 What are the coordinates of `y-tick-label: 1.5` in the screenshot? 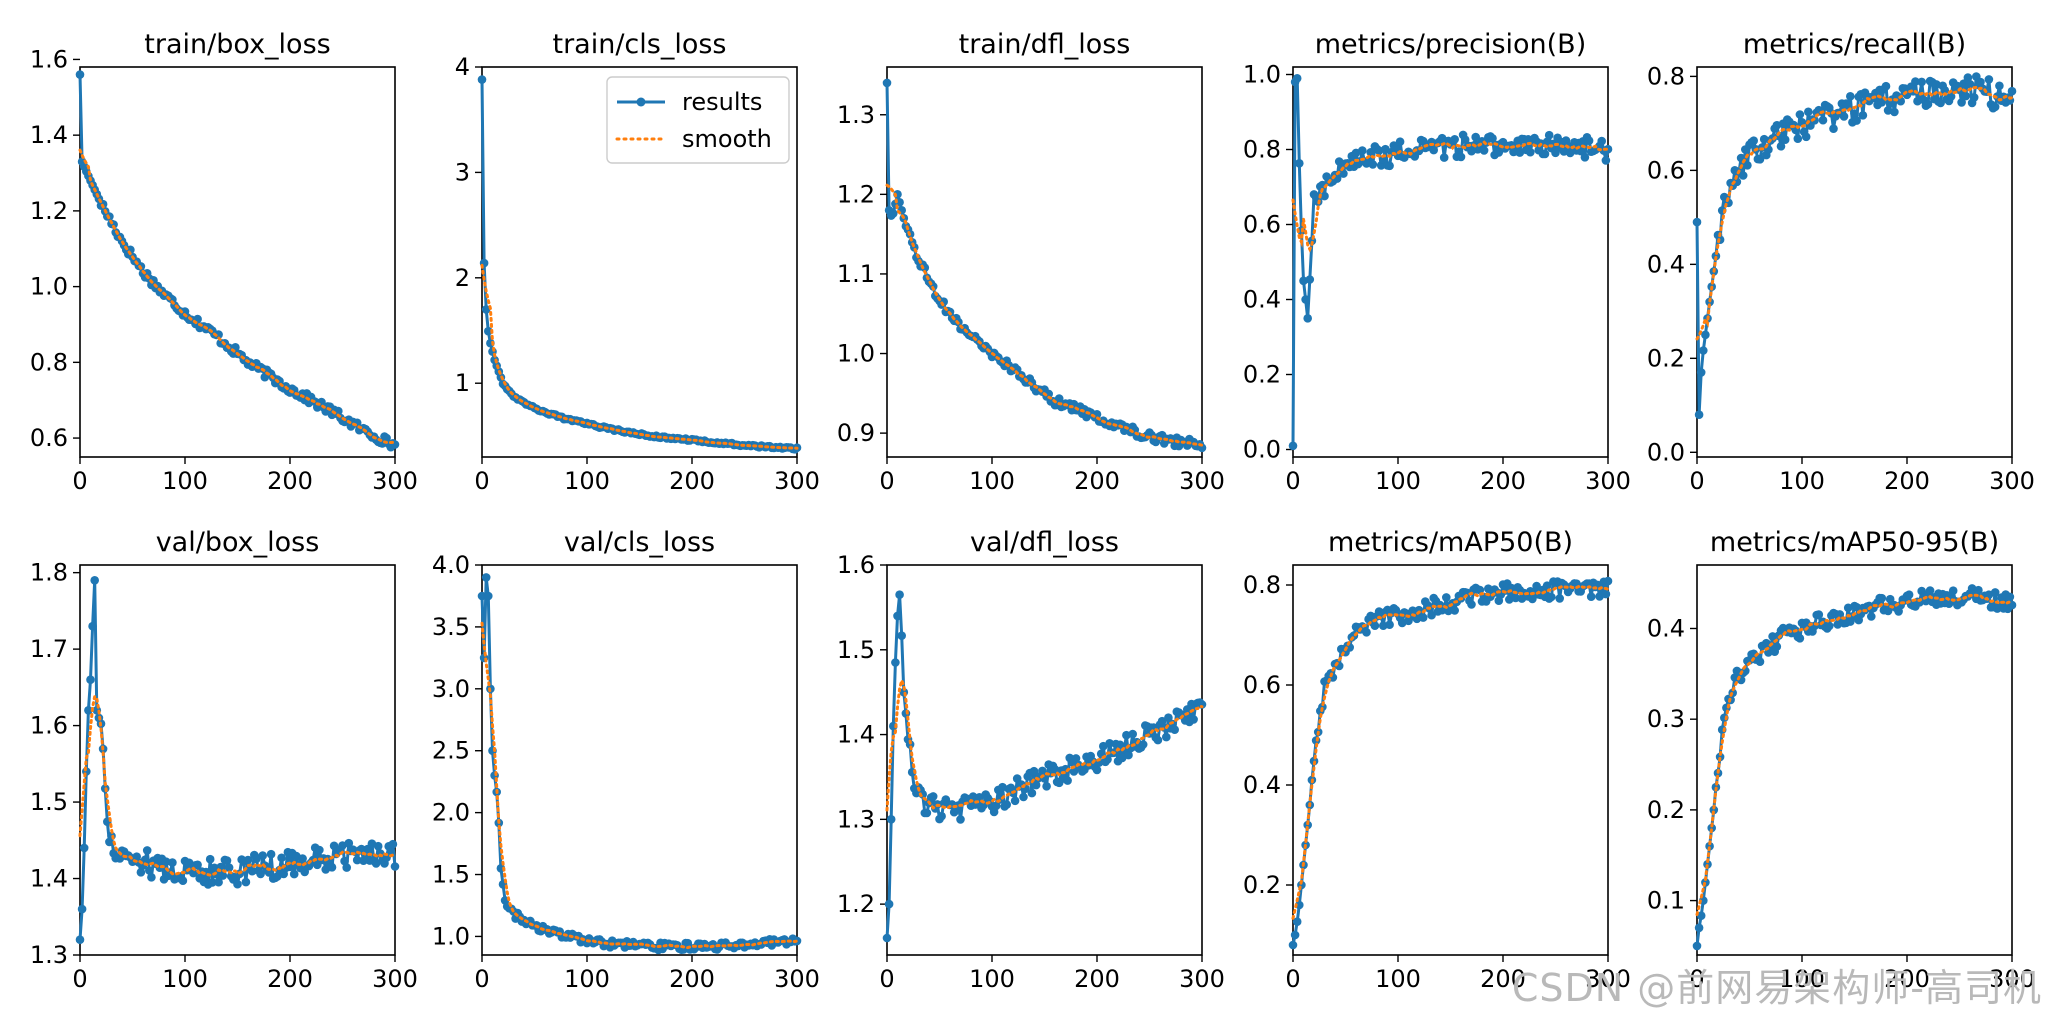 It's located at (856, 650).